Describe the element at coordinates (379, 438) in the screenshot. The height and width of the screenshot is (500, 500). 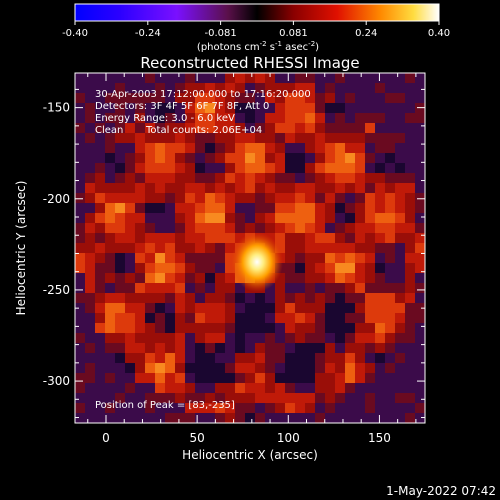
I see `x-tick-label: 150` at that location.